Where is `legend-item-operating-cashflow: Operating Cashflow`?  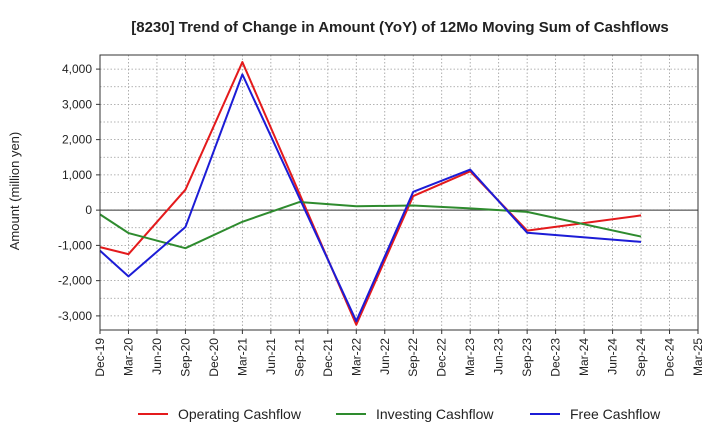
legend-item-operating-cashflow: Operating Cashflow is located at coordinates (220, 414).